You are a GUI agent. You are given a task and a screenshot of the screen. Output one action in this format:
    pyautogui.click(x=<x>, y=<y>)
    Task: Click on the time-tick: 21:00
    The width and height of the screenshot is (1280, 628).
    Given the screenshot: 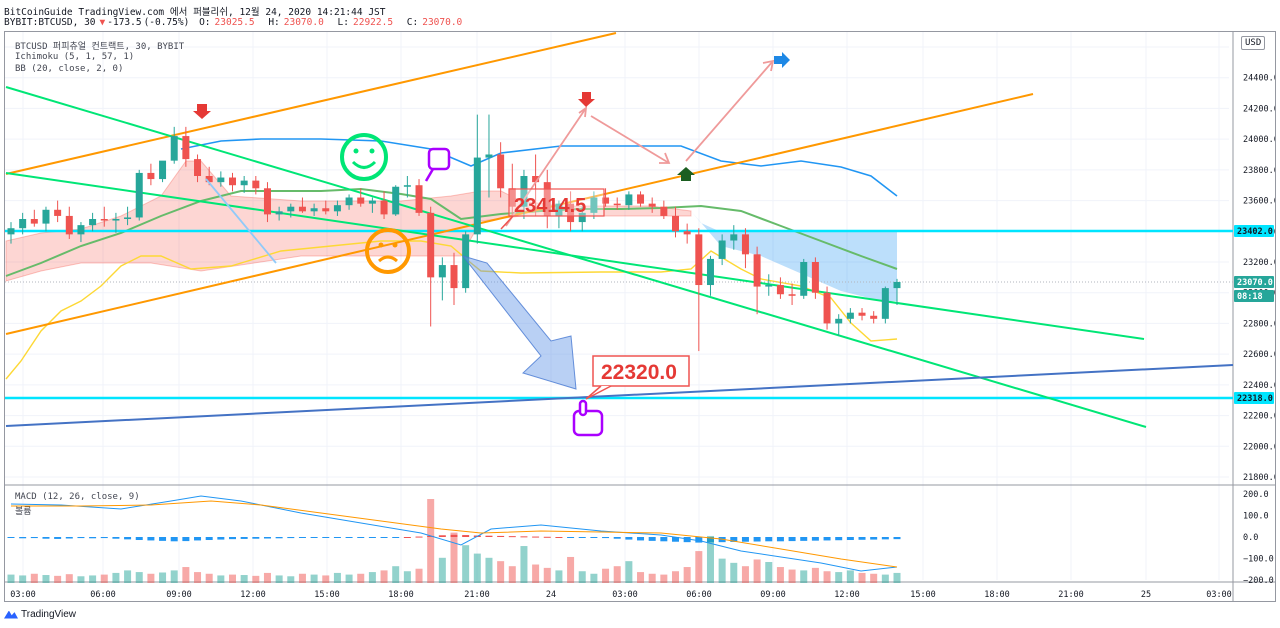 What is the action you would take?
    pyautogui.click(x=1071, y=595)
    